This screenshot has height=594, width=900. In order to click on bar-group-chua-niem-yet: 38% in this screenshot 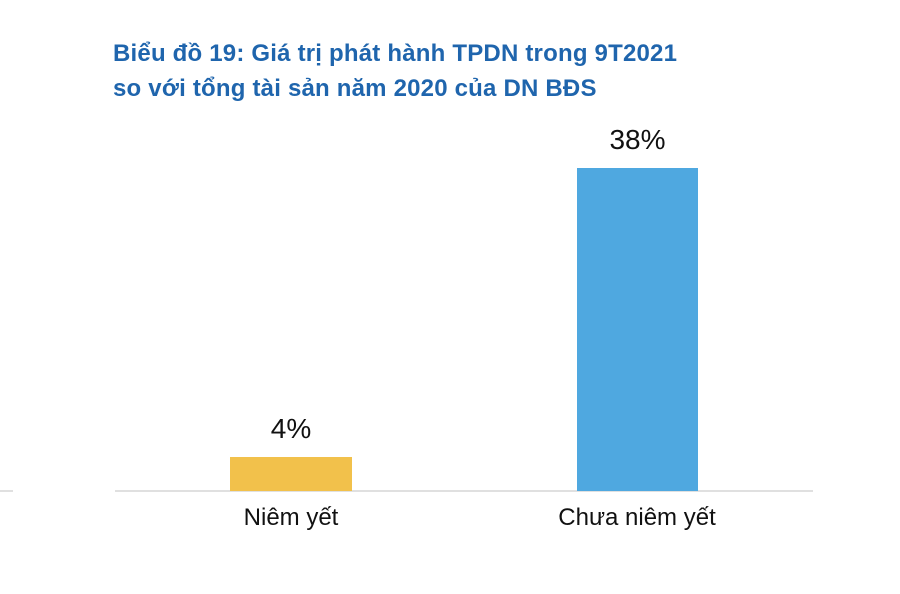, I will do `click(637, 245)`.